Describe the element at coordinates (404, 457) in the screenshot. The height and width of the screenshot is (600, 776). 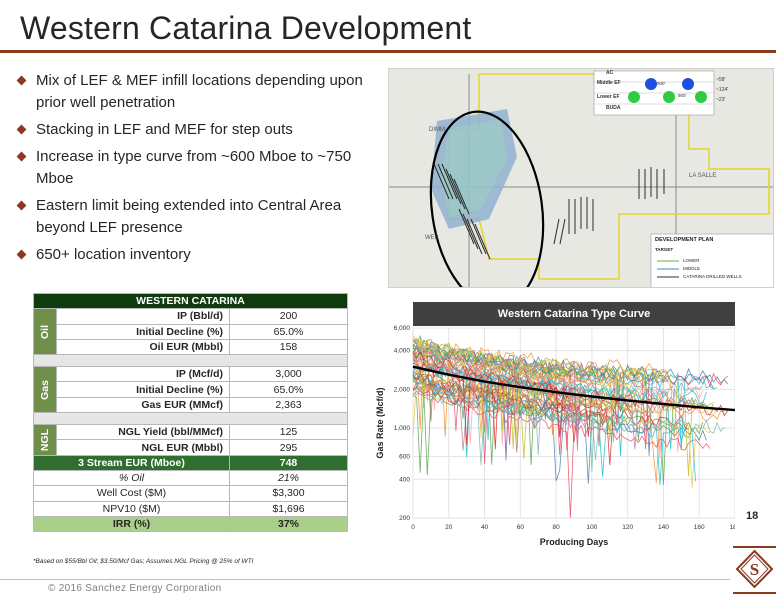
I see `y-tick-label: 600` at that location.